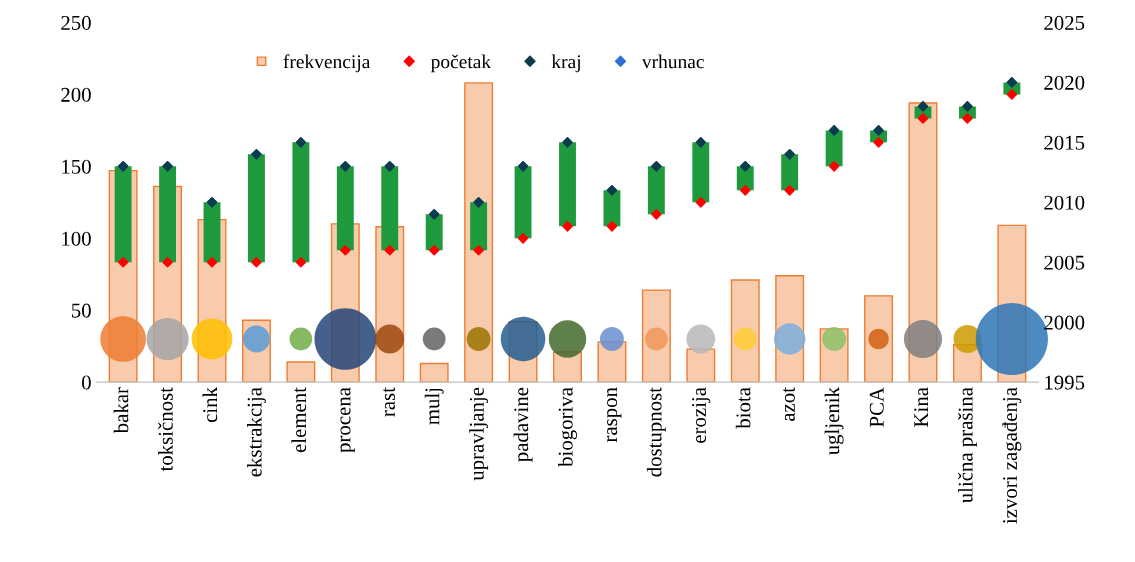 The height and width of the screenshot is (562, 1135). I want to click on x-tick-label: izvori zagađenja, so click(1012, 455).